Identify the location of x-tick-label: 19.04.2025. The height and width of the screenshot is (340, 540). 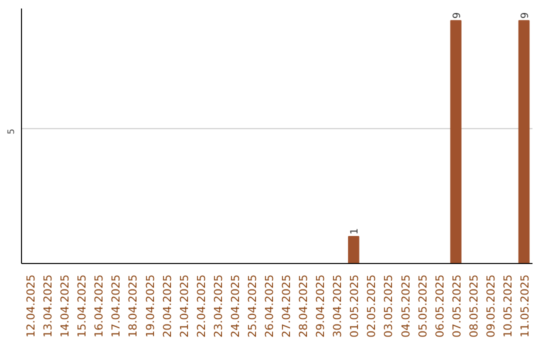
(150, 306).